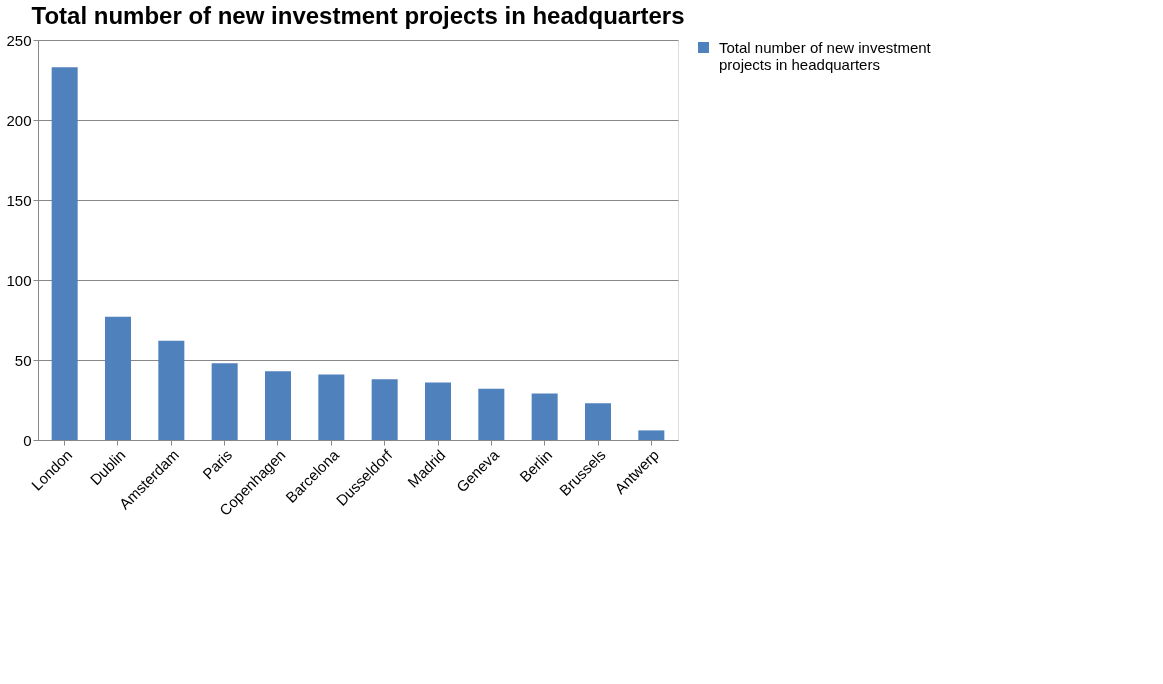  Describe the element at coordinates (19, 40) in the screenshot. I see `y-tick-label: 250` at that location.